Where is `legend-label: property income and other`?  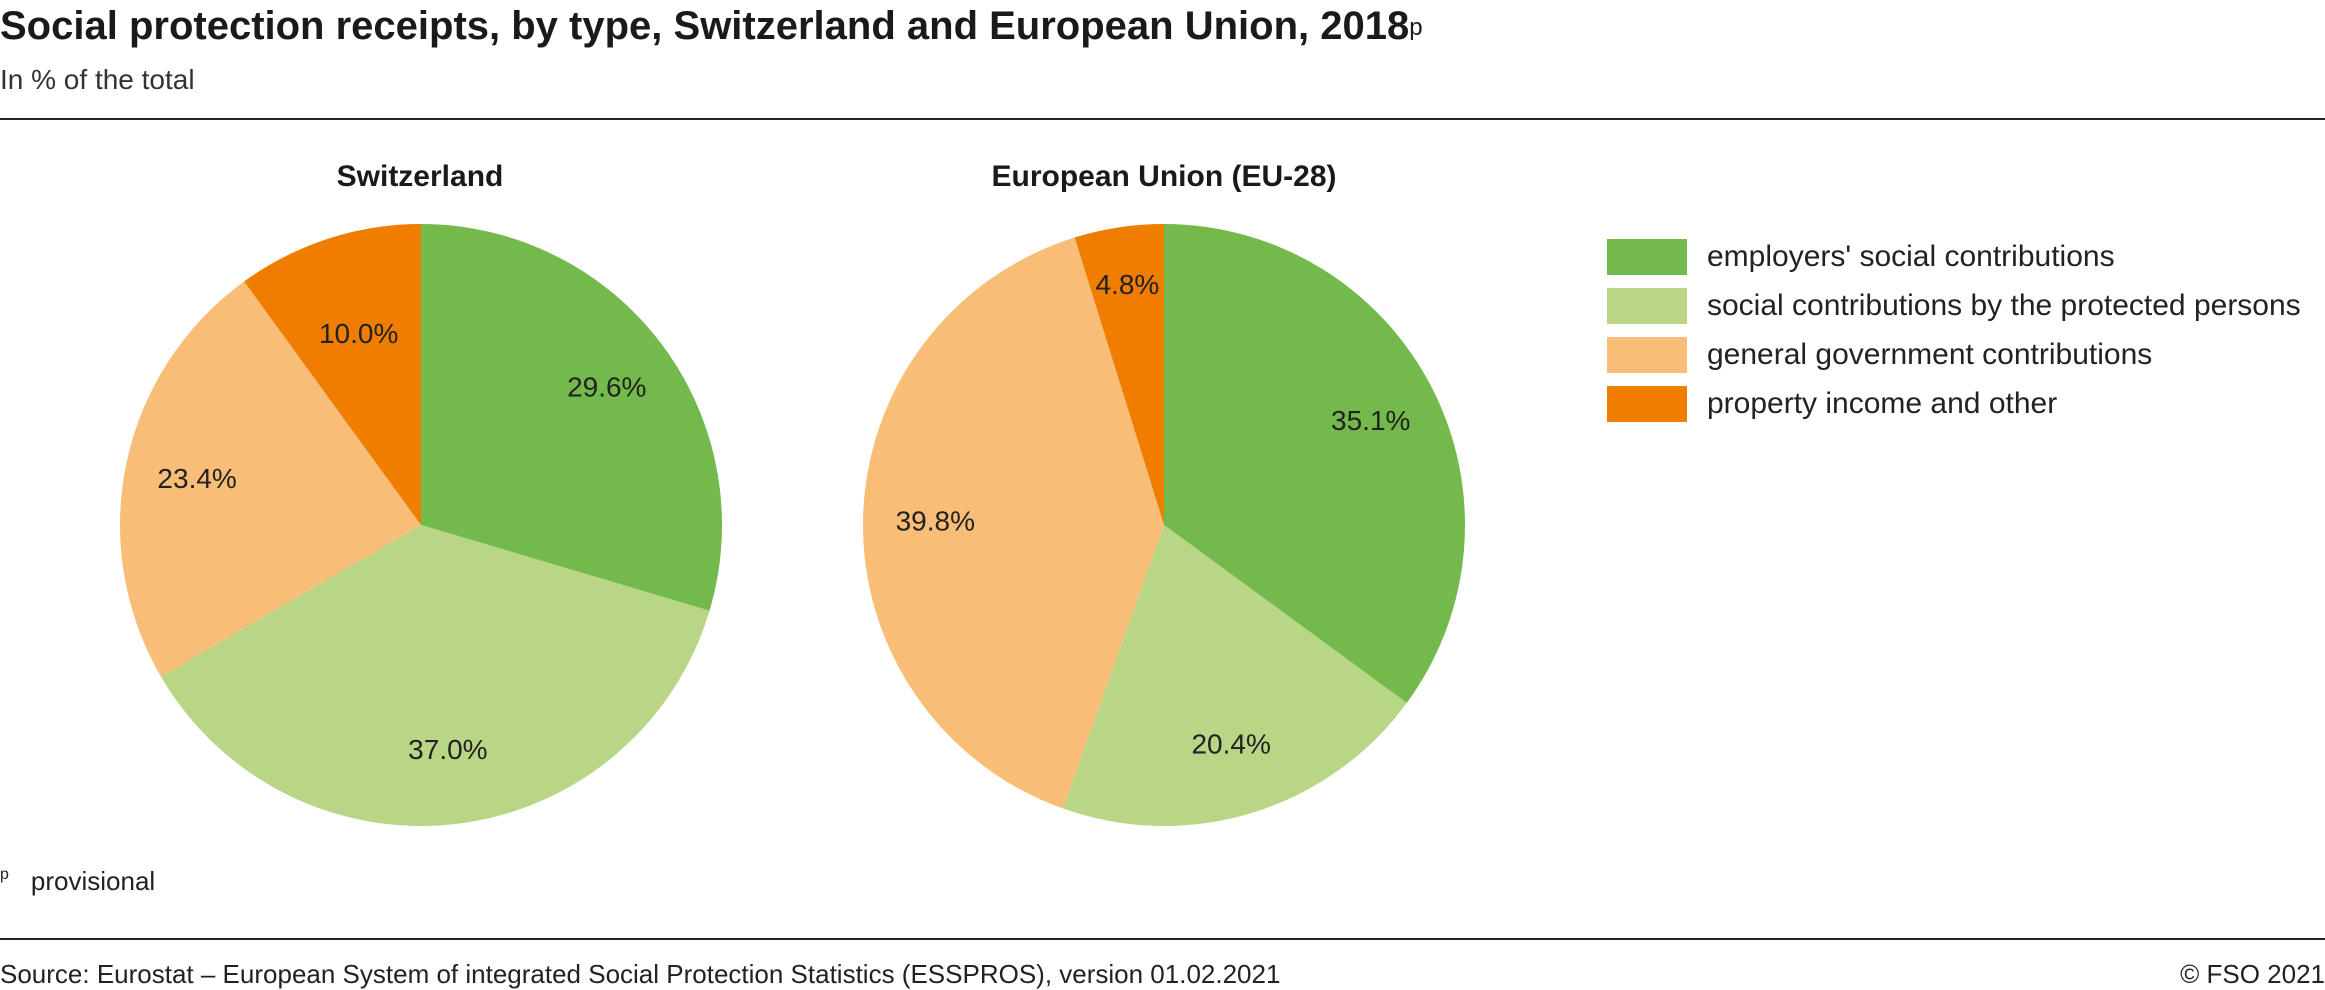 legend-label: property income and other is located at coordinates (1882, 403).